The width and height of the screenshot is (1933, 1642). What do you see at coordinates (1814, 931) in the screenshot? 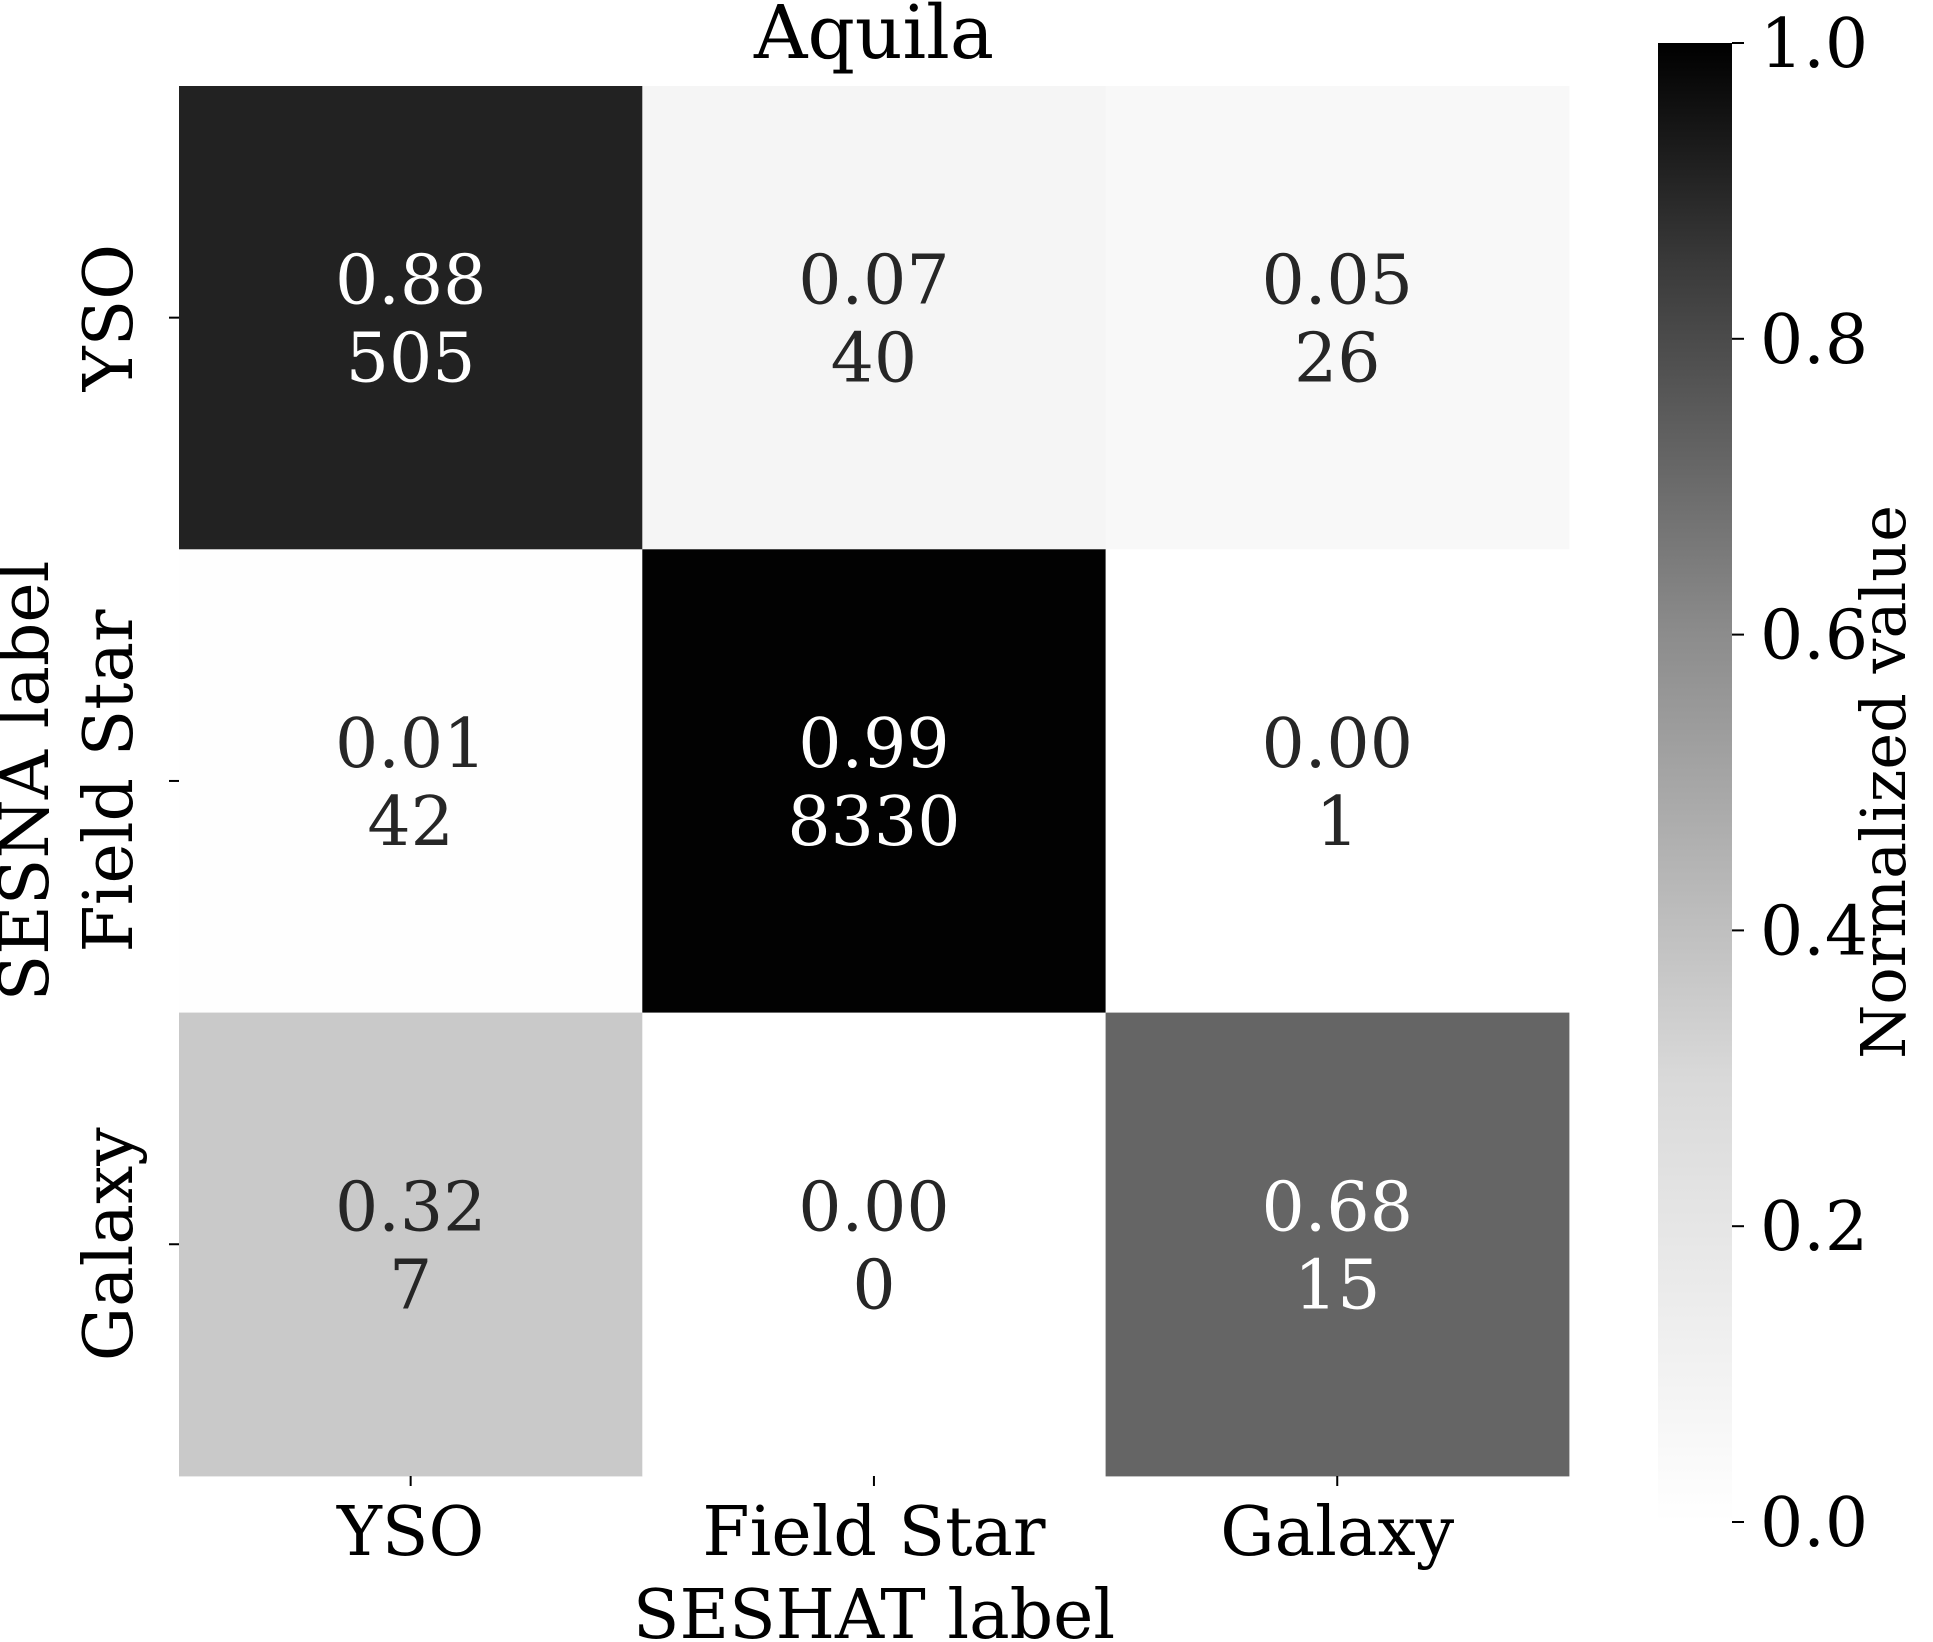
I see `colorbar-tick-label: 0.4` at bounding box center [1814, 931].